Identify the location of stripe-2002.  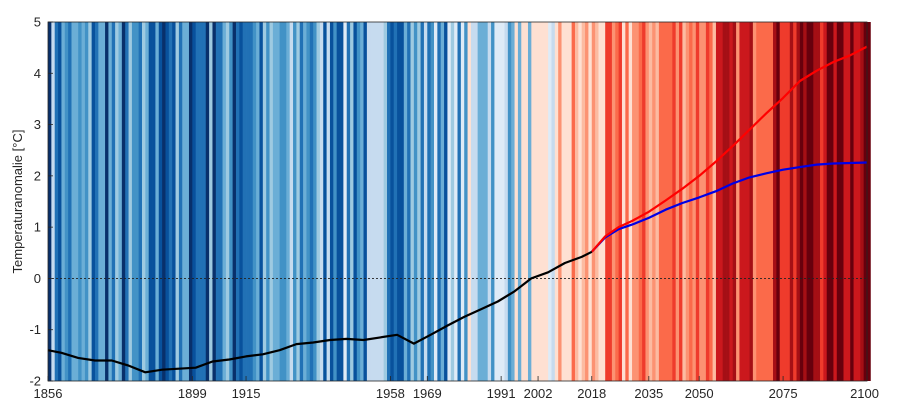
(540, 201).